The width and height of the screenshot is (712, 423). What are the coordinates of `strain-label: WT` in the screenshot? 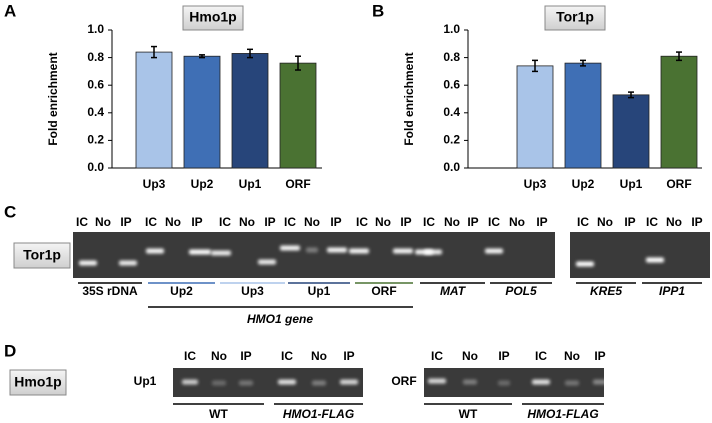 It's located at (468, 414).